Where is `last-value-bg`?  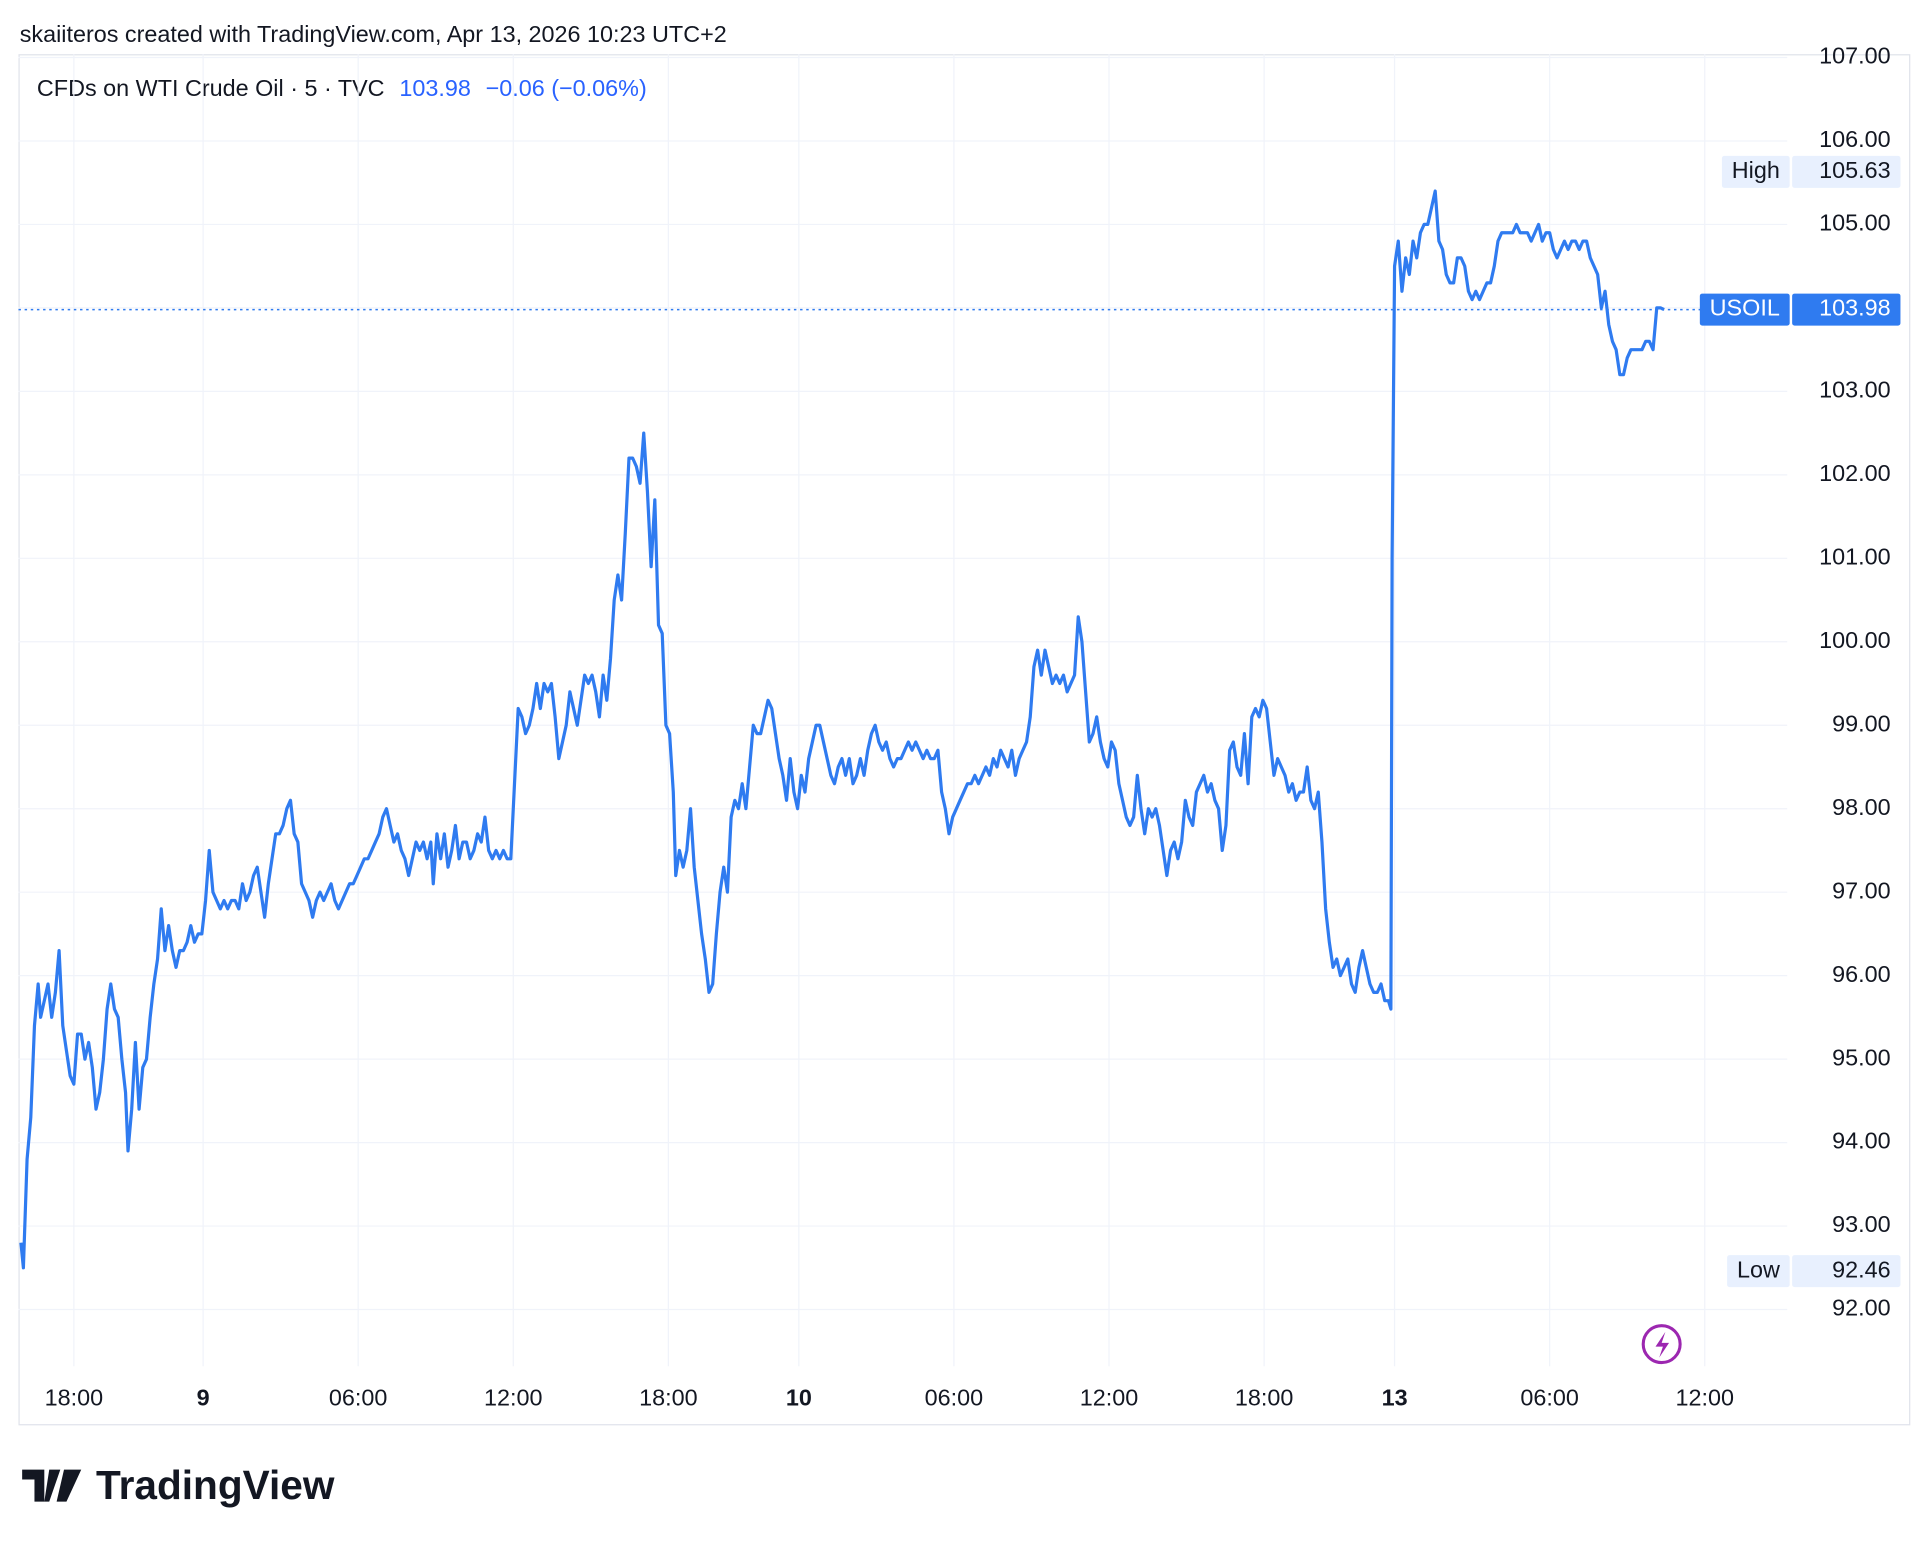
last-value-bg is located at coordinates (1846, 309).